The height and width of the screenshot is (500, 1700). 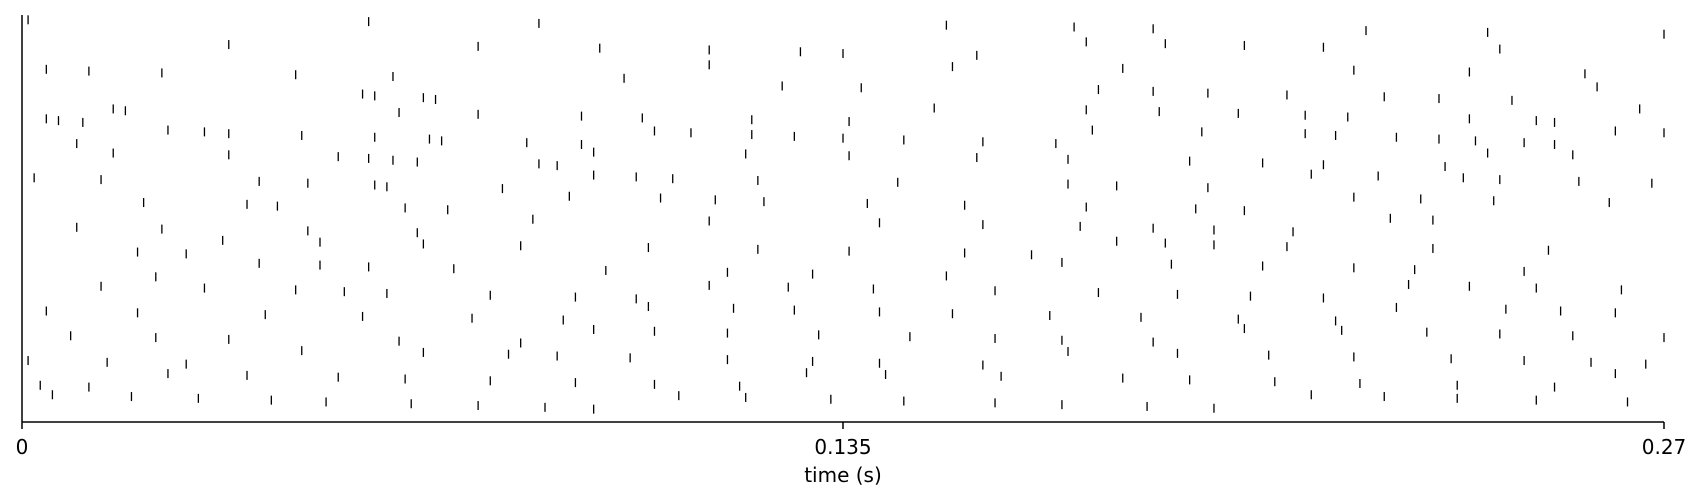 What do you see at coordinates (1664, 447) in the screenshot?
I see `x-tick-label: 0.27` at bounding box center [1664, 447].